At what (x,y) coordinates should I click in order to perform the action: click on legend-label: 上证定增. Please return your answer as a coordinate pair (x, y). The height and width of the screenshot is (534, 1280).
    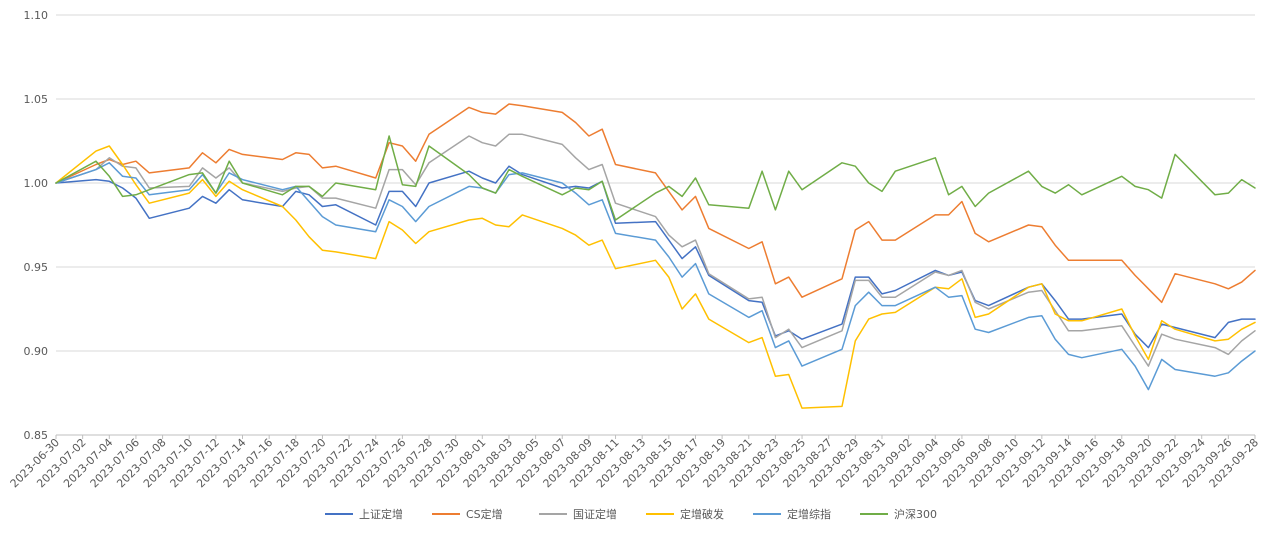
    Looking at the image, I should click on (381, 514).